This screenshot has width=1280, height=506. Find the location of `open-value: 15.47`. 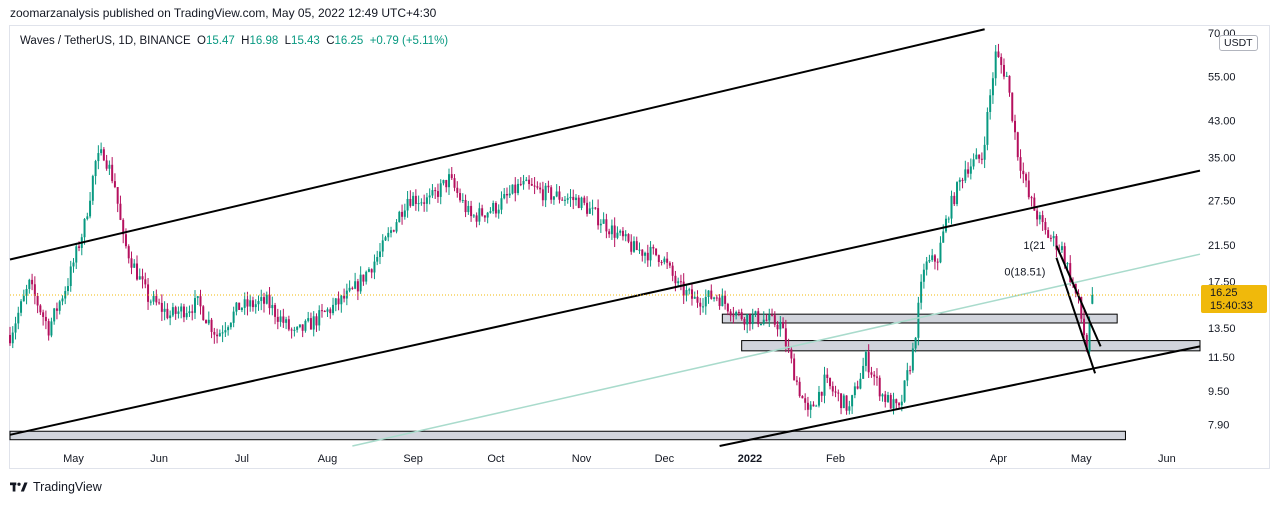

open-value: 15.47 is located at coordinates (220, 41).